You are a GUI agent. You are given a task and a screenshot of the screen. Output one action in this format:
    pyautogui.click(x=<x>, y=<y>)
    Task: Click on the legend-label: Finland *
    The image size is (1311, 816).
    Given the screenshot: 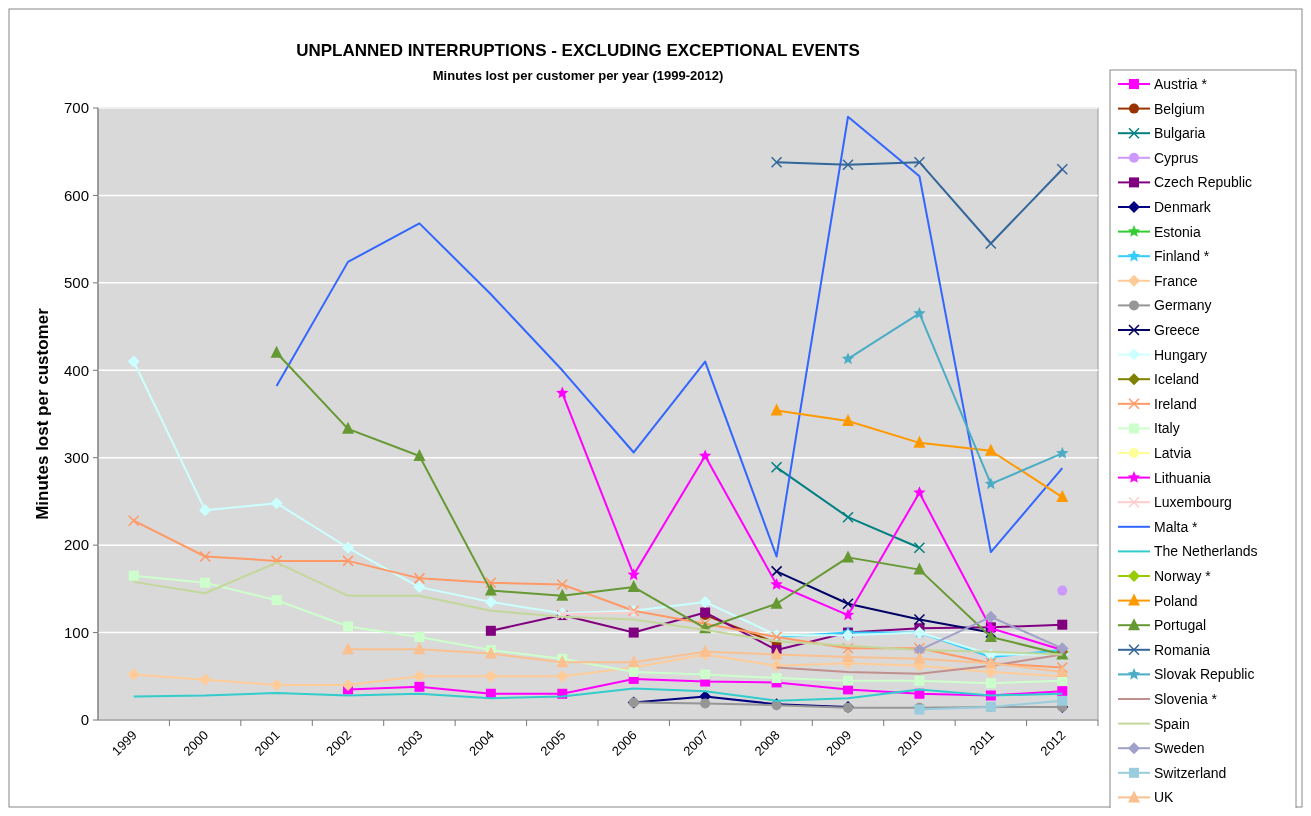 What is the action you would take?
    pyautogui.click(x=1182, y=256)
    